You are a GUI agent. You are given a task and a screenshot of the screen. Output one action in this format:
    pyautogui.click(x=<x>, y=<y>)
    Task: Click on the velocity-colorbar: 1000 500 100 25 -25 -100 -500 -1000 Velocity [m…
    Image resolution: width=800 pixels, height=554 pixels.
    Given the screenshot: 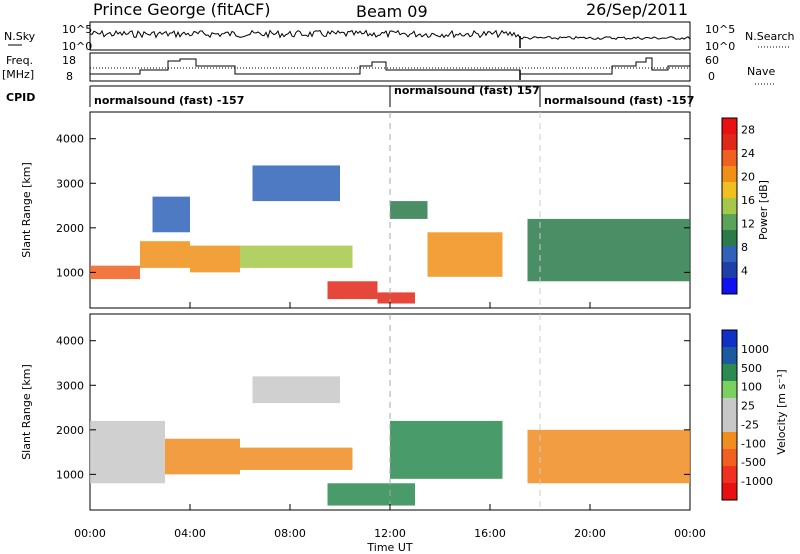 What is the action you would take?
    pyautogui.click(x=754, y=415)
    